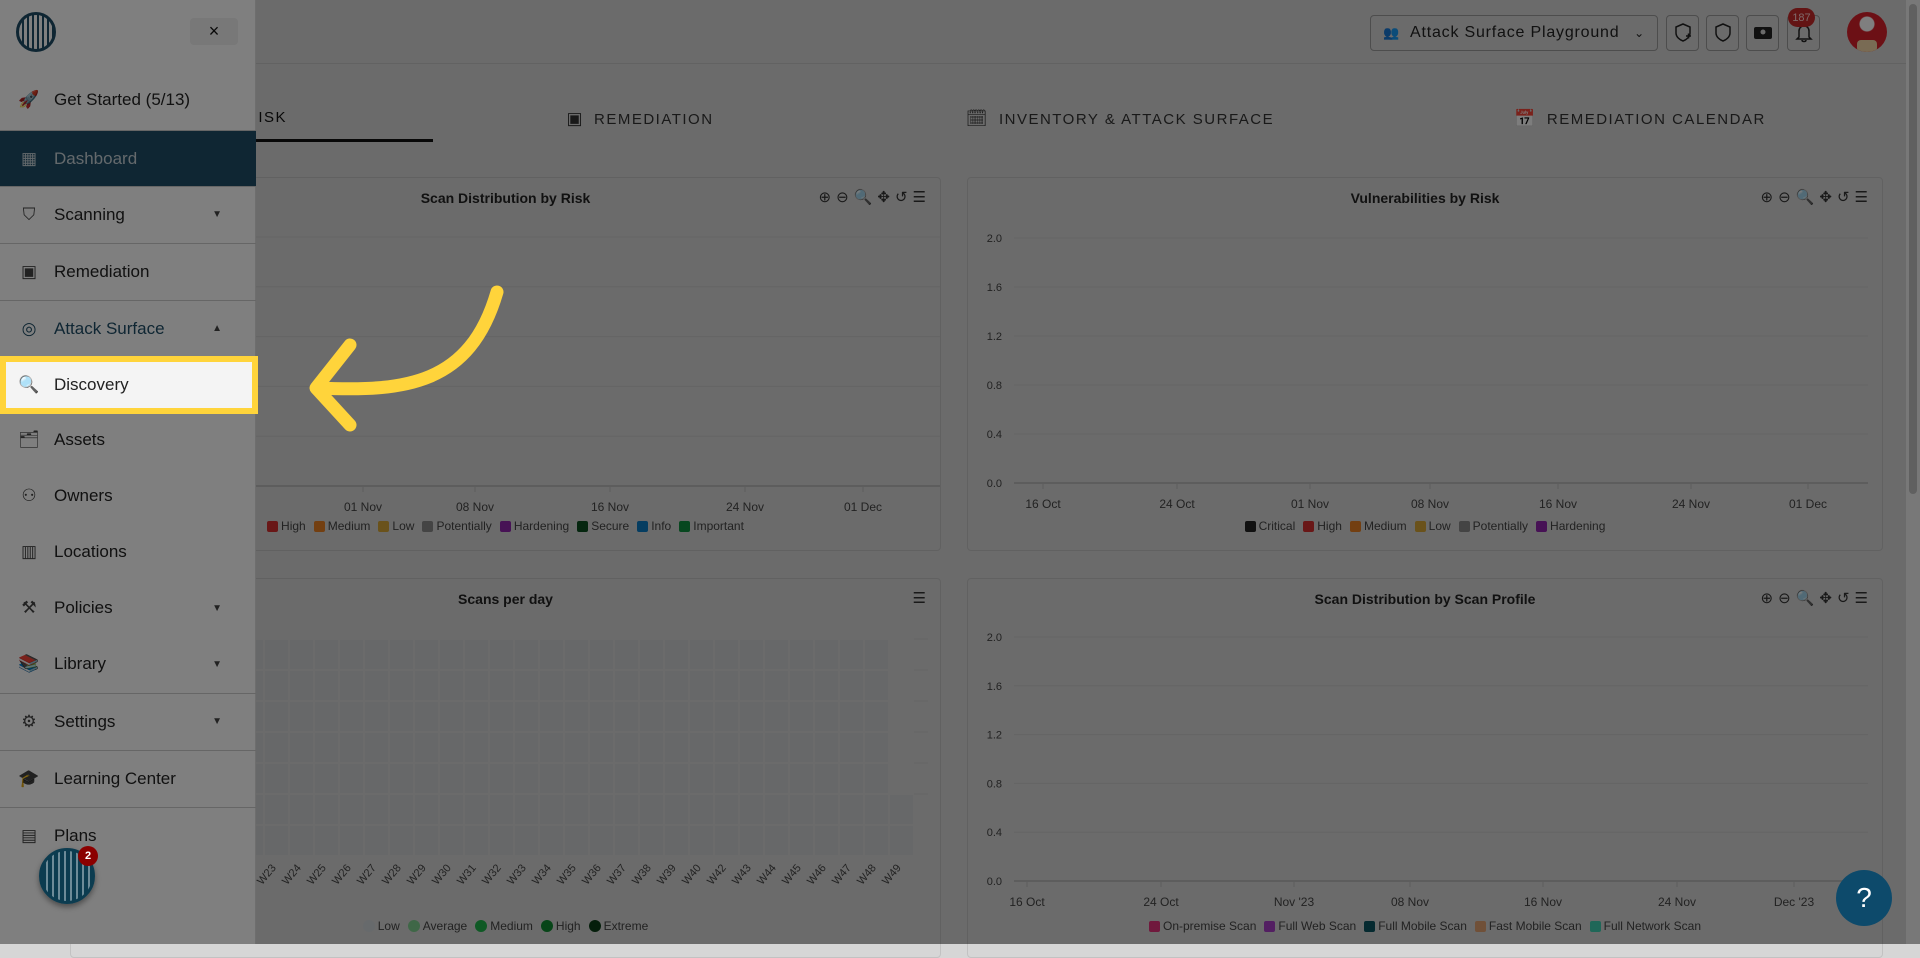 This screenshot has height=958, width=1920. I want to click on help-button: ?, so click(1864, 898).